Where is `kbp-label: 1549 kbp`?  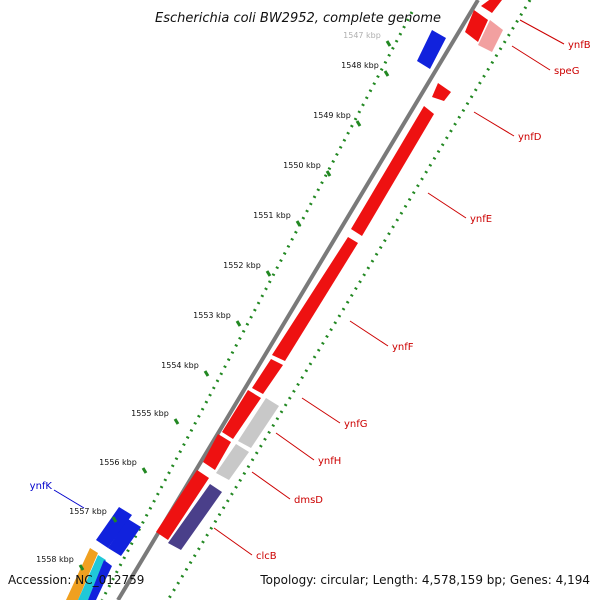
kbp-label: 1549 kbp is located at coordinates (332, 115).